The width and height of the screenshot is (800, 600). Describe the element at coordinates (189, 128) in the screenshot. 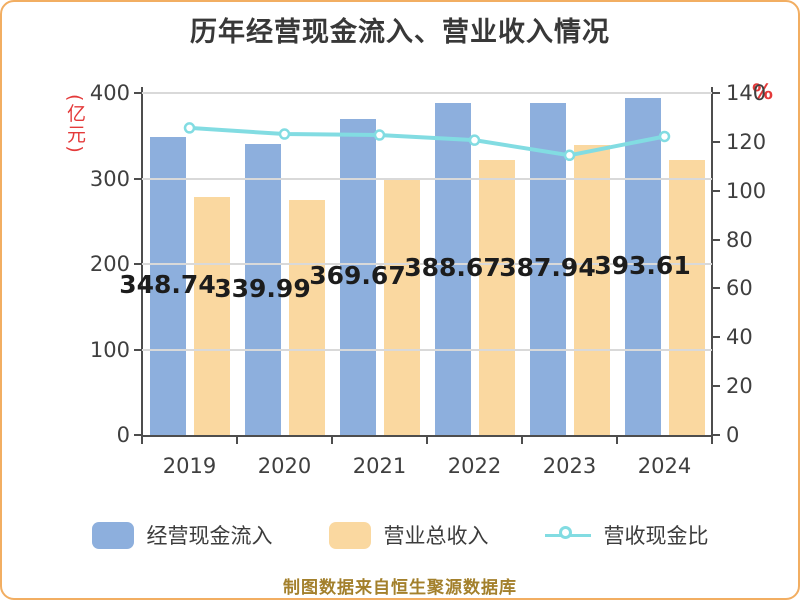

I see `cash-ratio-marker-2019` at that location.